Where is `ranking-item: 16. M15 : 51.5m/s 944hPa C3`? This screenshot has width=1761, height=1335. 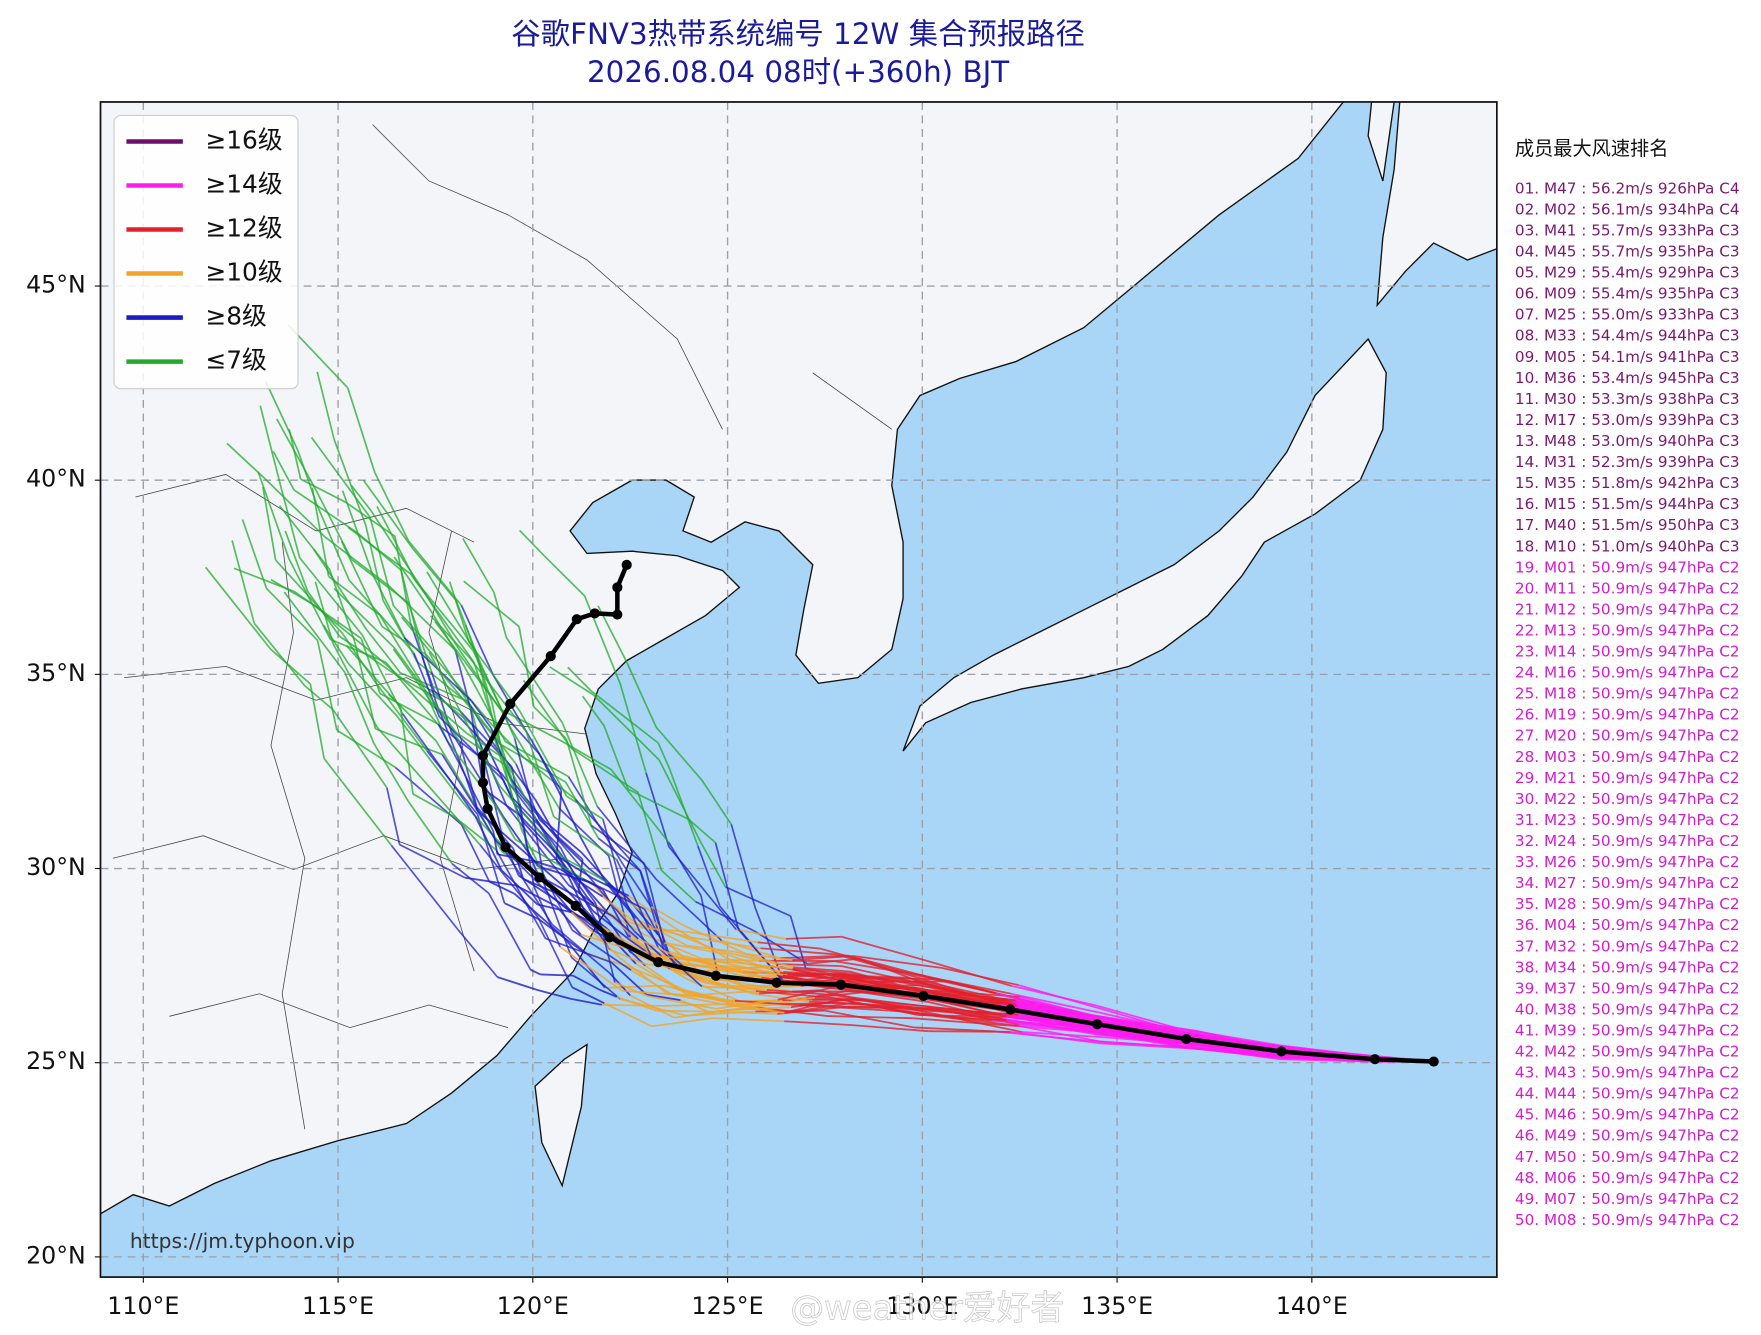
ranking-item: 16. M15 : 51.5m/s 944hPa C3 is located at coordinates (1627, 504).